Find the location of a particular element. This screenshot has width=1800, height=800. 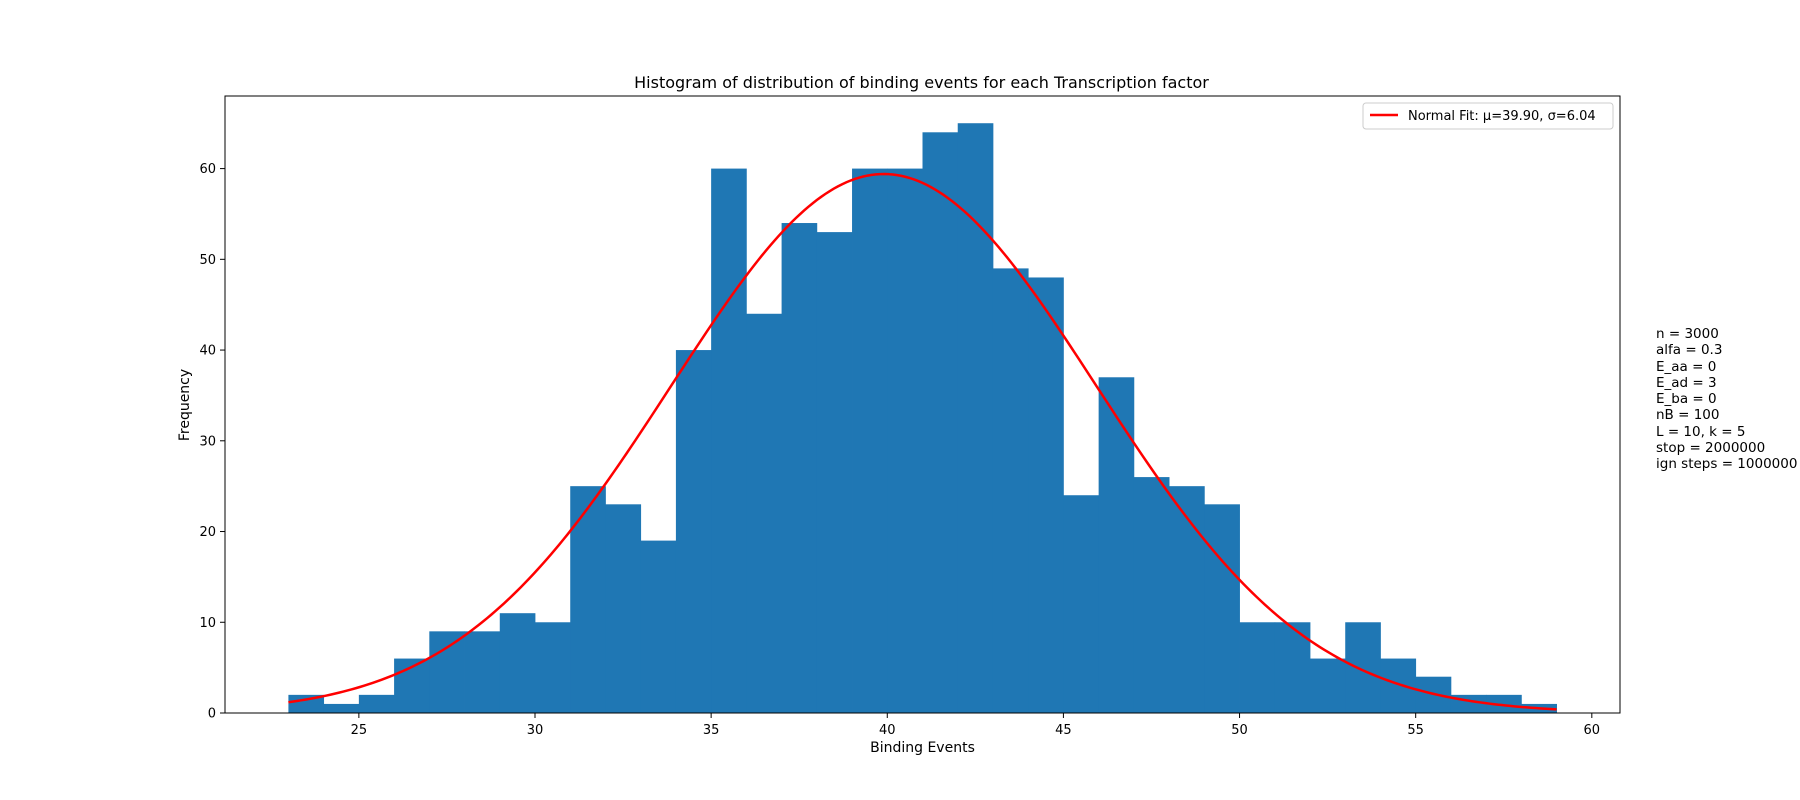

y-axis-label: Frequency is located at coordinates (185, 405).